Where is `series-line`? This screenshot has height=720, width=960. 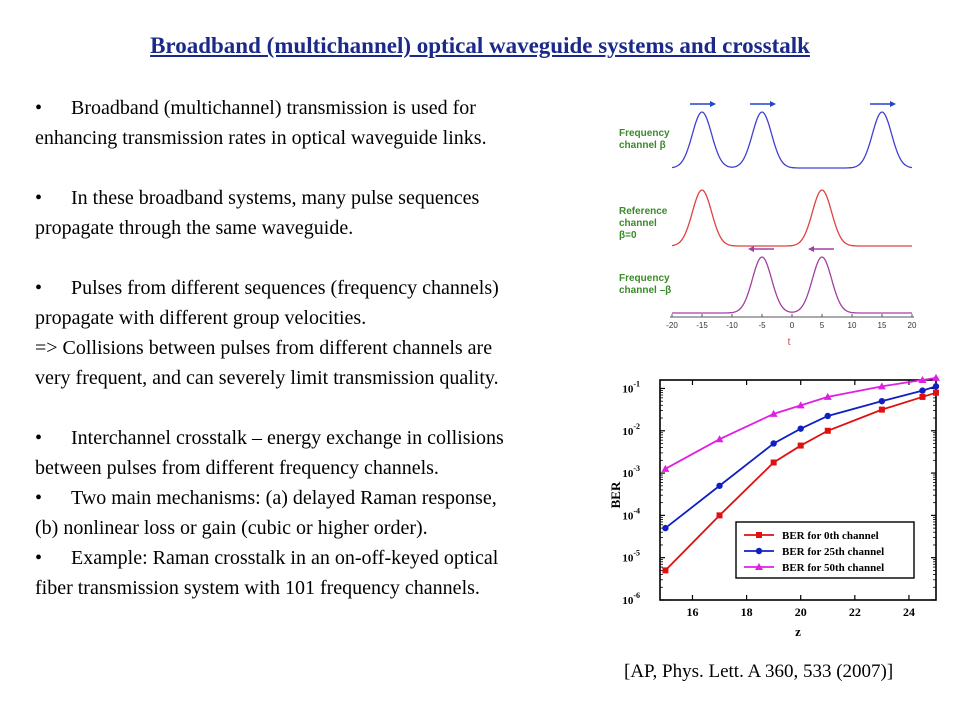 series-line is located at coordinates (800, 423).